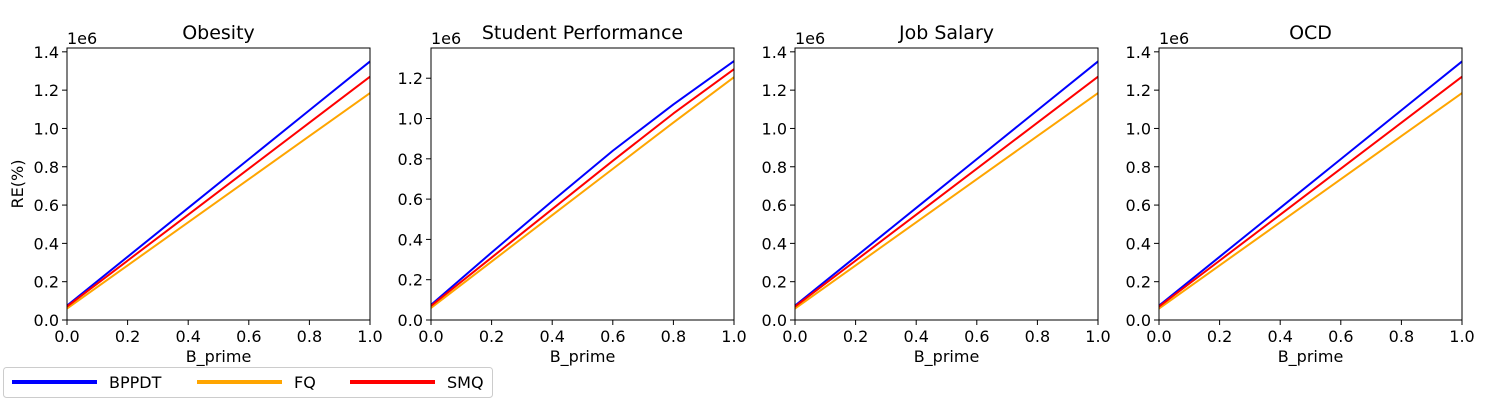  I want to click on chart-title: Obesity, so click(218, 33).